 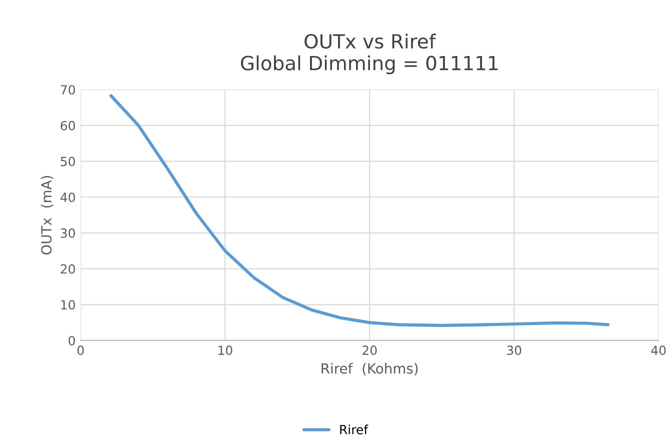 I want to click on y-axis-title: OUTx (mA), so click(x=47, y=215).